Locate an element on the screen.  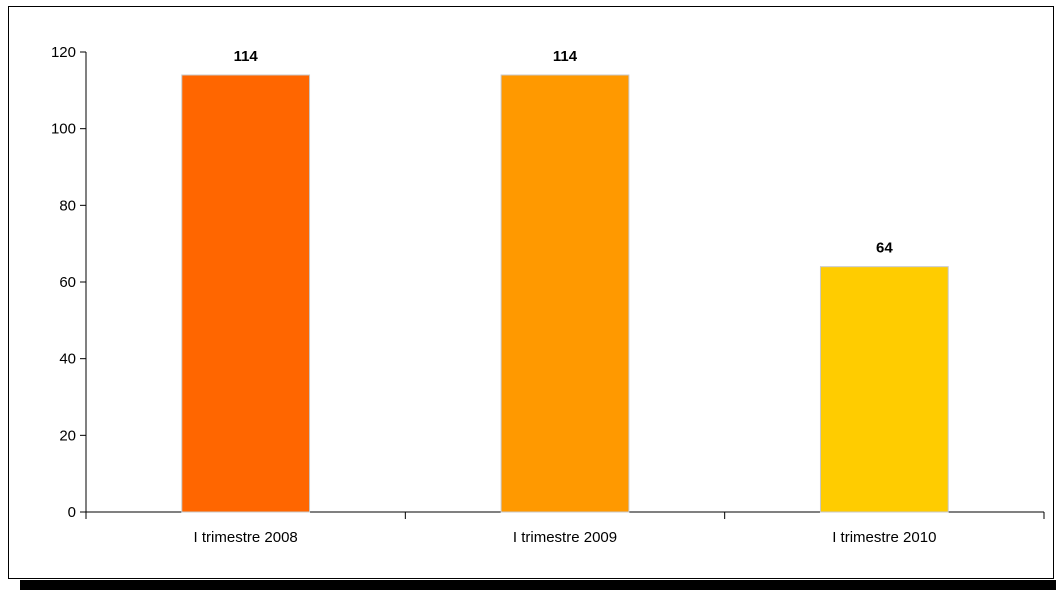
x-tick-label: I trimestre 2009 is located at coordinates (565, 537).